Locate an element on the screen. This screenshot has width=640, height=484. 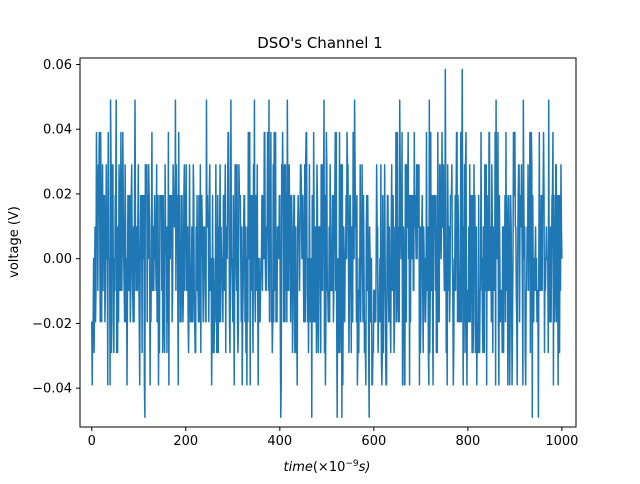
y-tick-label: 0.04 is located at coordinates (57, 130).